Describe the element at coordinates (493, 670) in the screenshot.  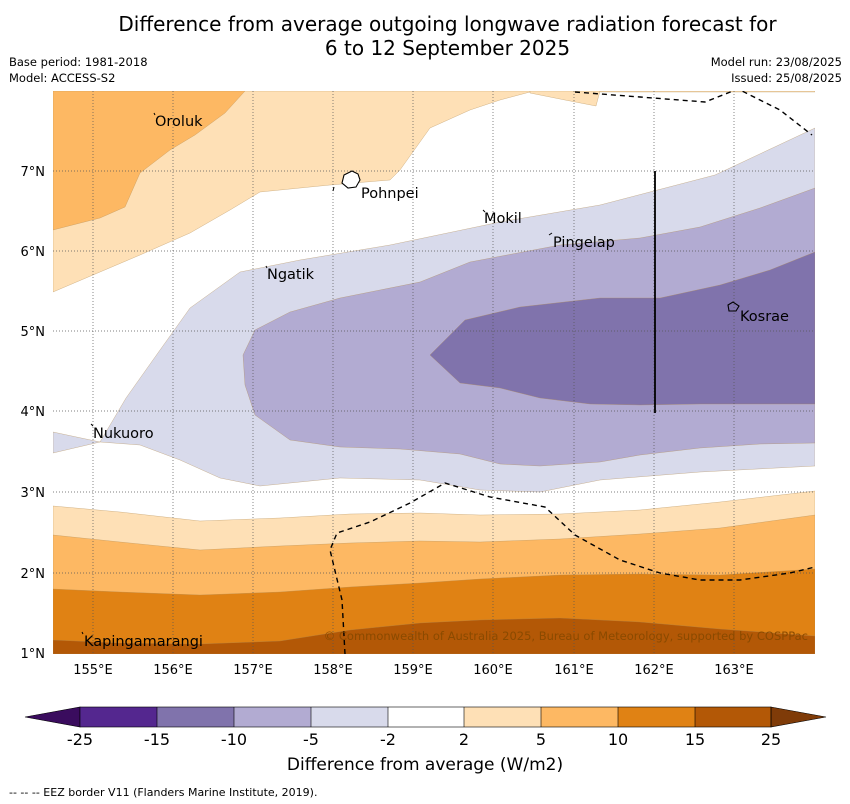
I see `lon-tick-160: 160°E` at that location.